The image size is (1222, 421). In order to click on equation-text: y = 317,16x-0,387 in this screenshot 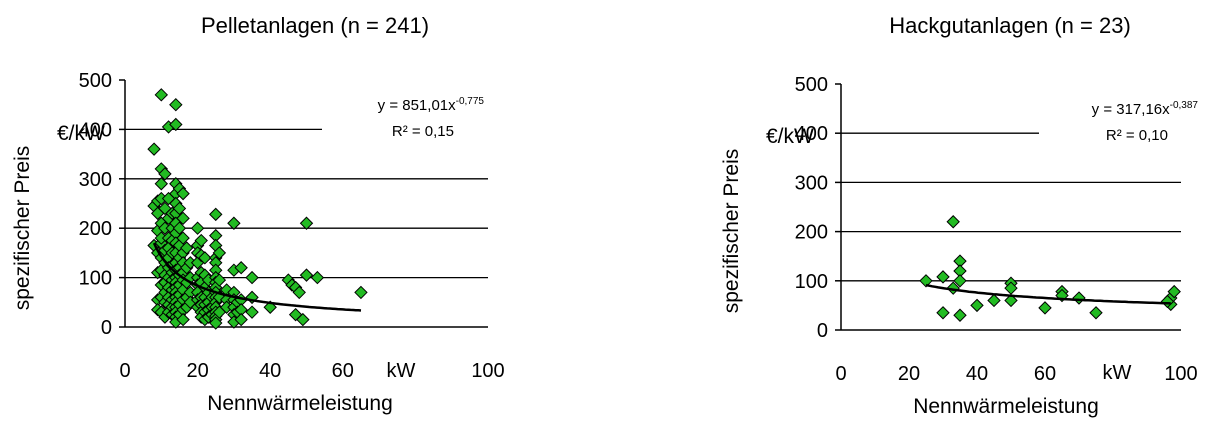, I will do `click(1145, 109)`.